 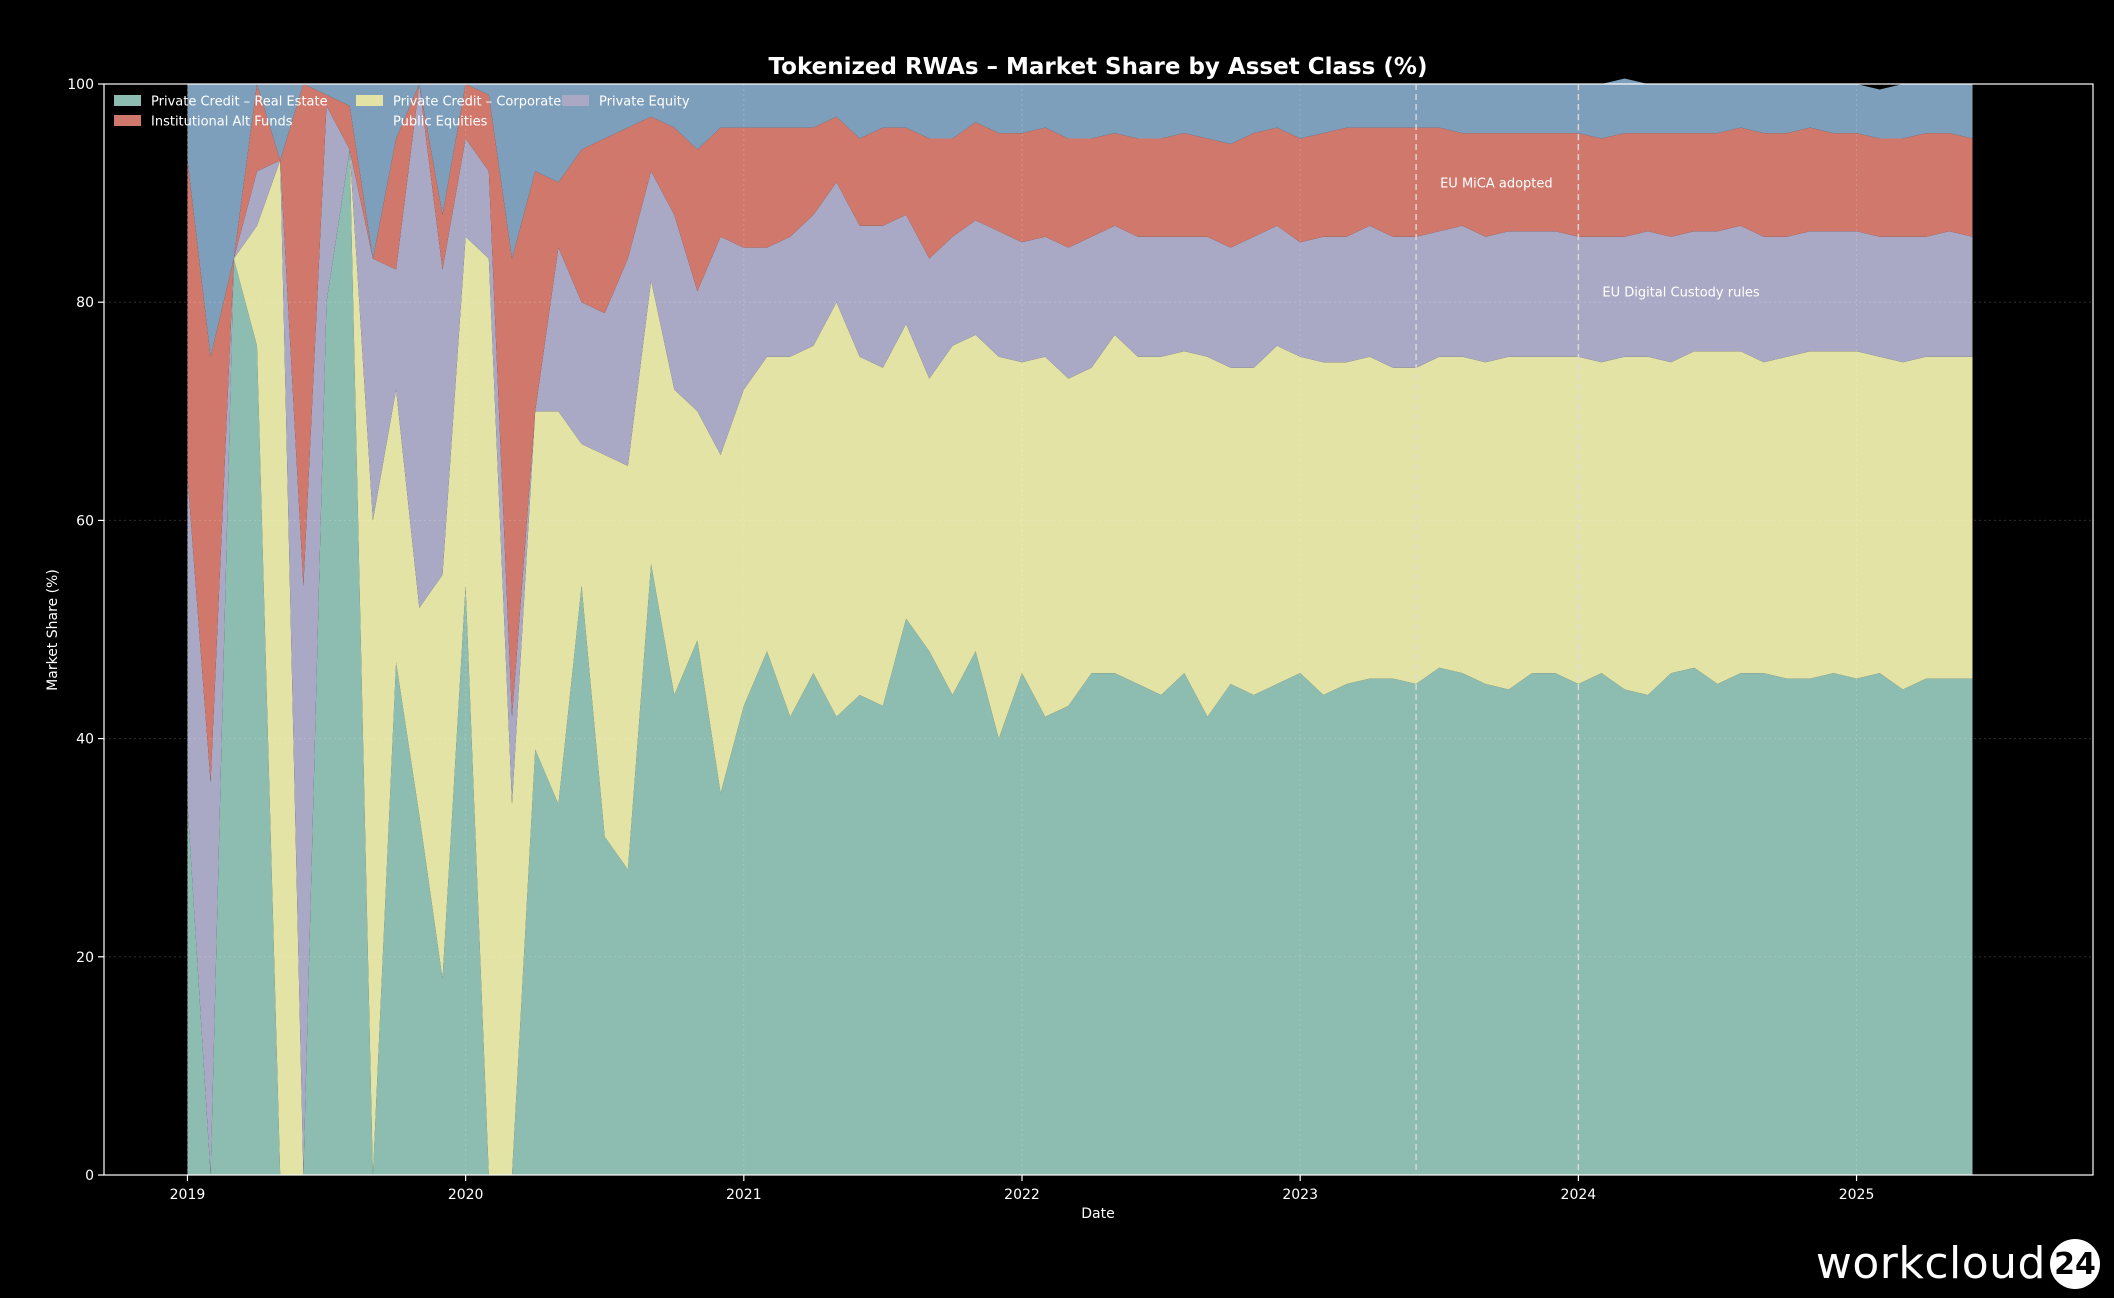 What do you see at coordinates (85, 958) in the screenshot?
I see `y-tick-label: 20` at bounding box center [85, 958].